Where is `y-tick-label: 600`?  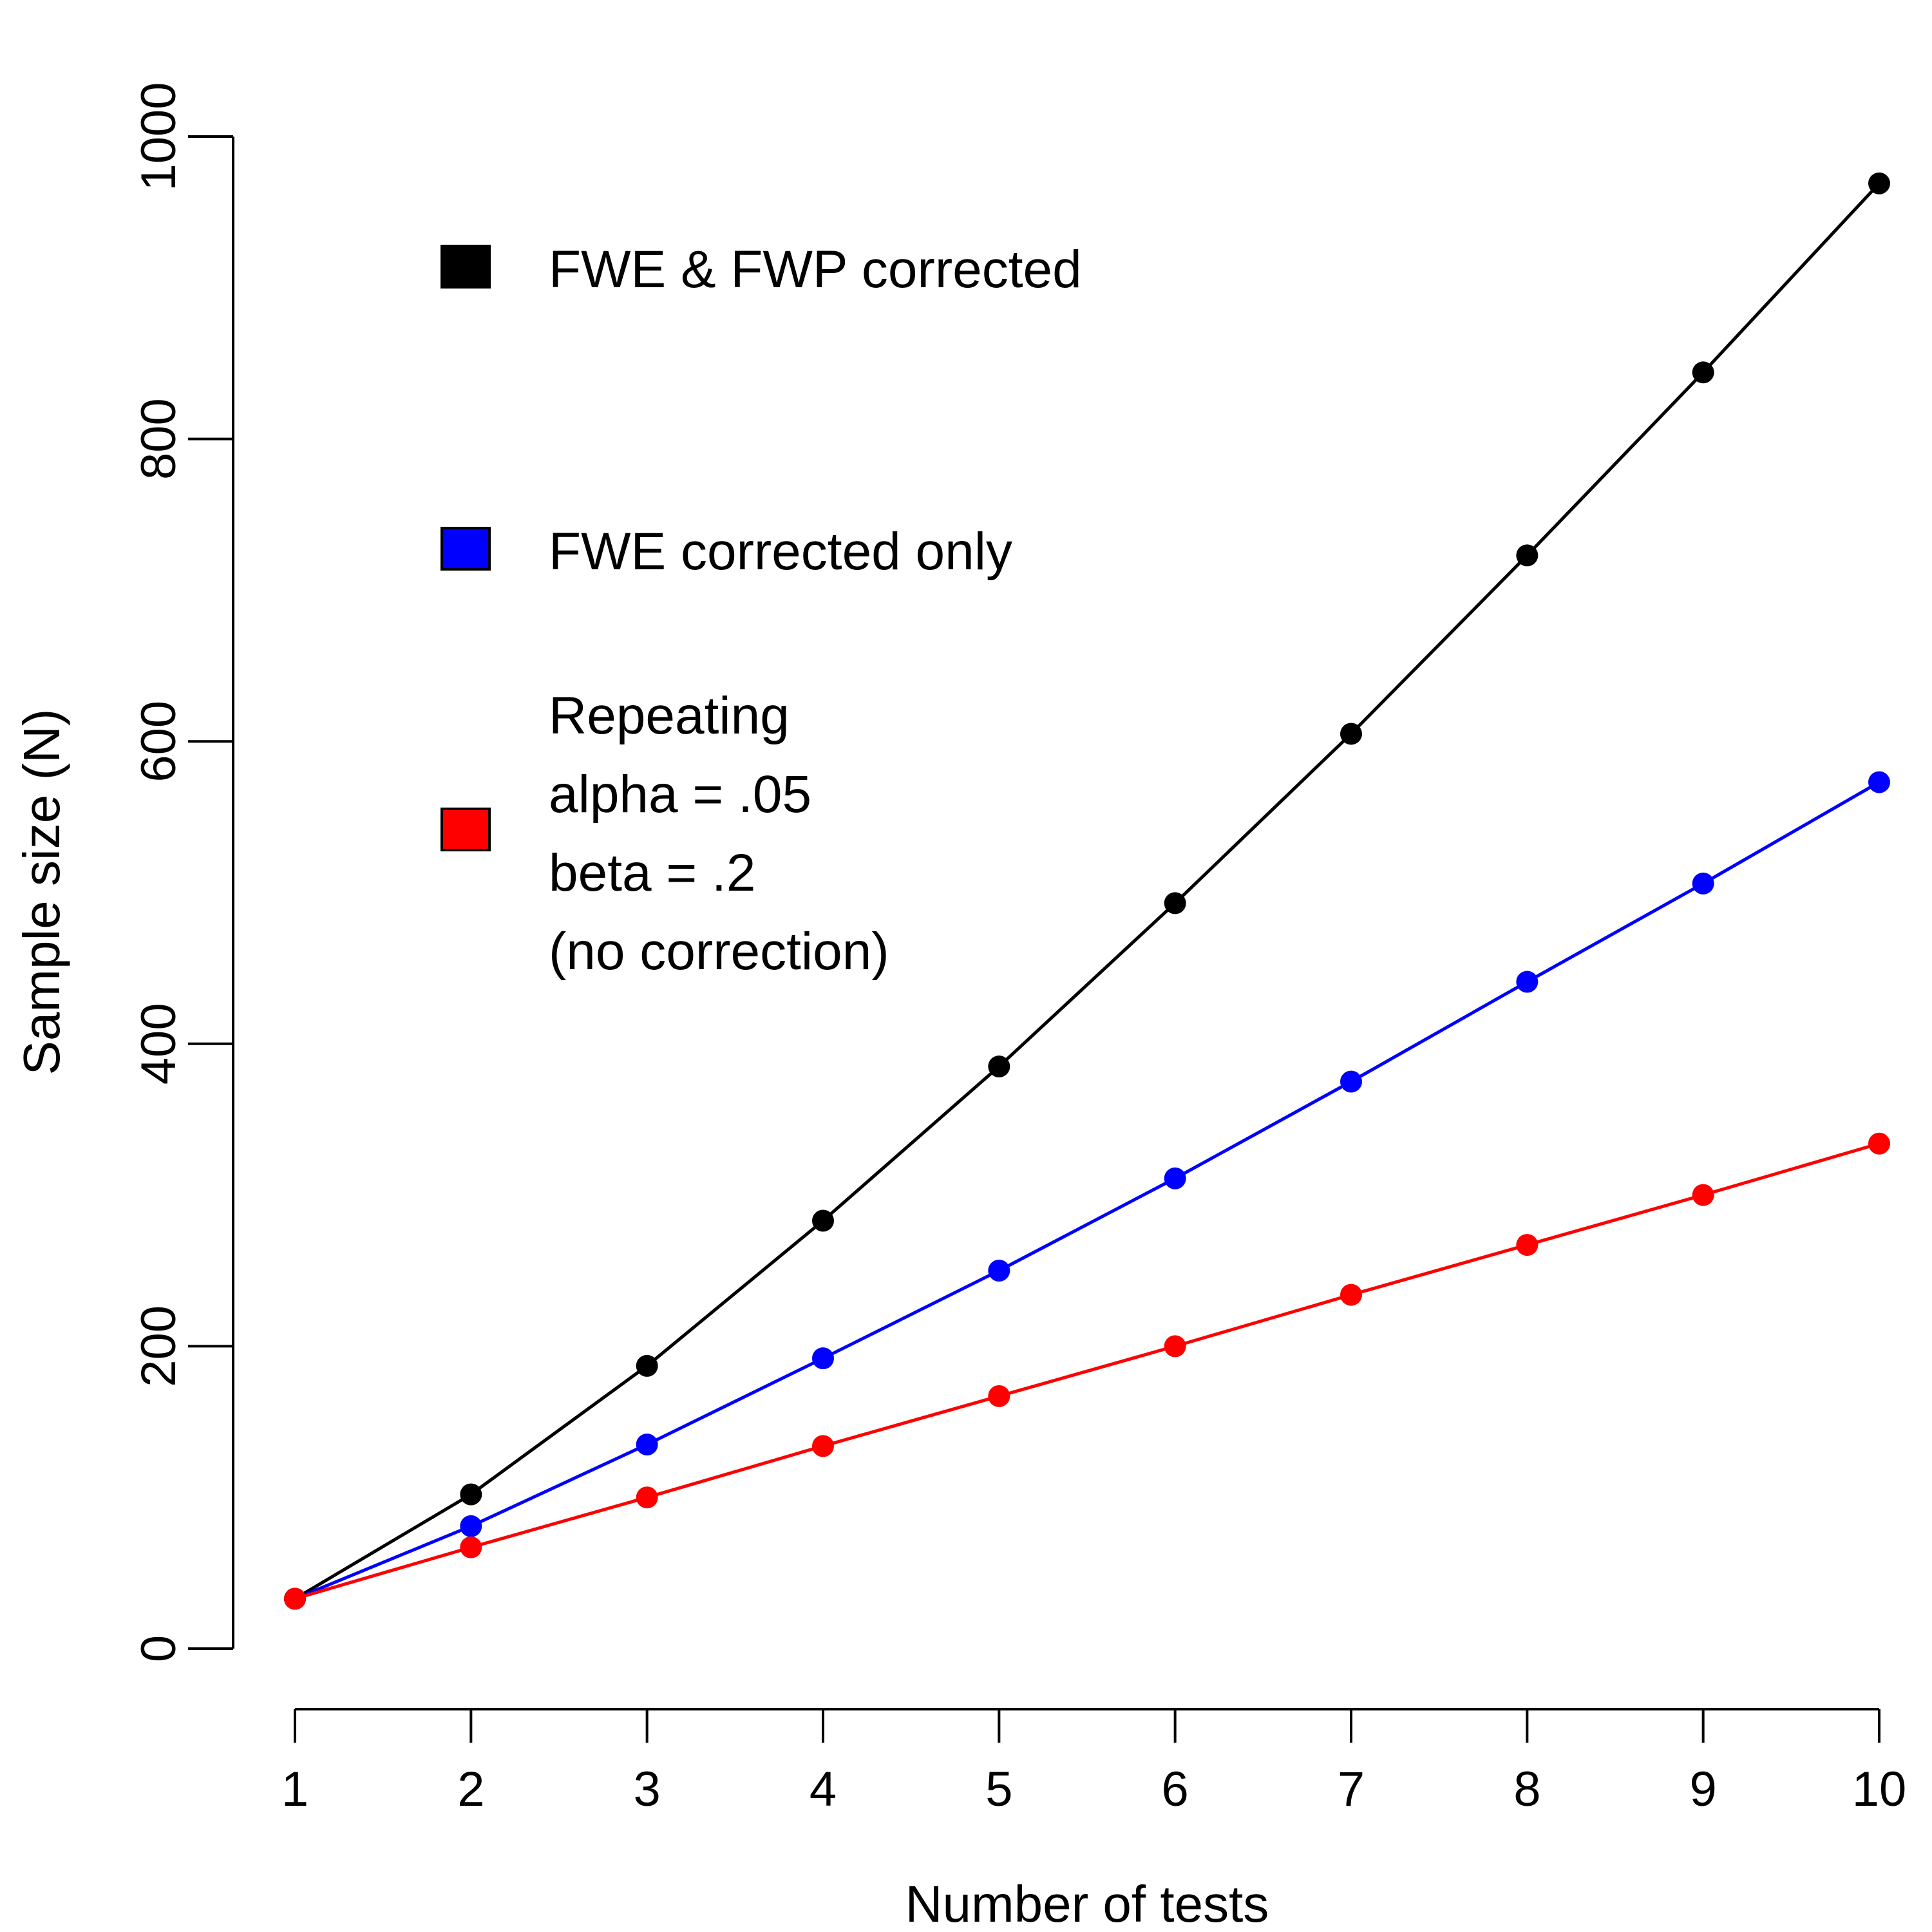
y-tick-label: 600 is located at coordinates (159, 742).